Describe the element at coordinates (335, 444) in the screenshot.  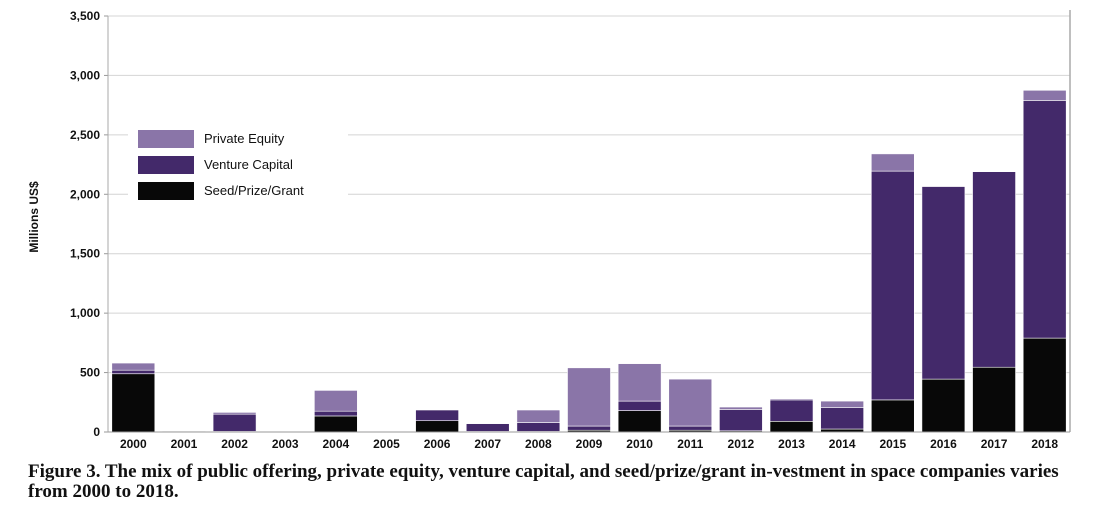
I see `x-tick-label: 2004` at that location.